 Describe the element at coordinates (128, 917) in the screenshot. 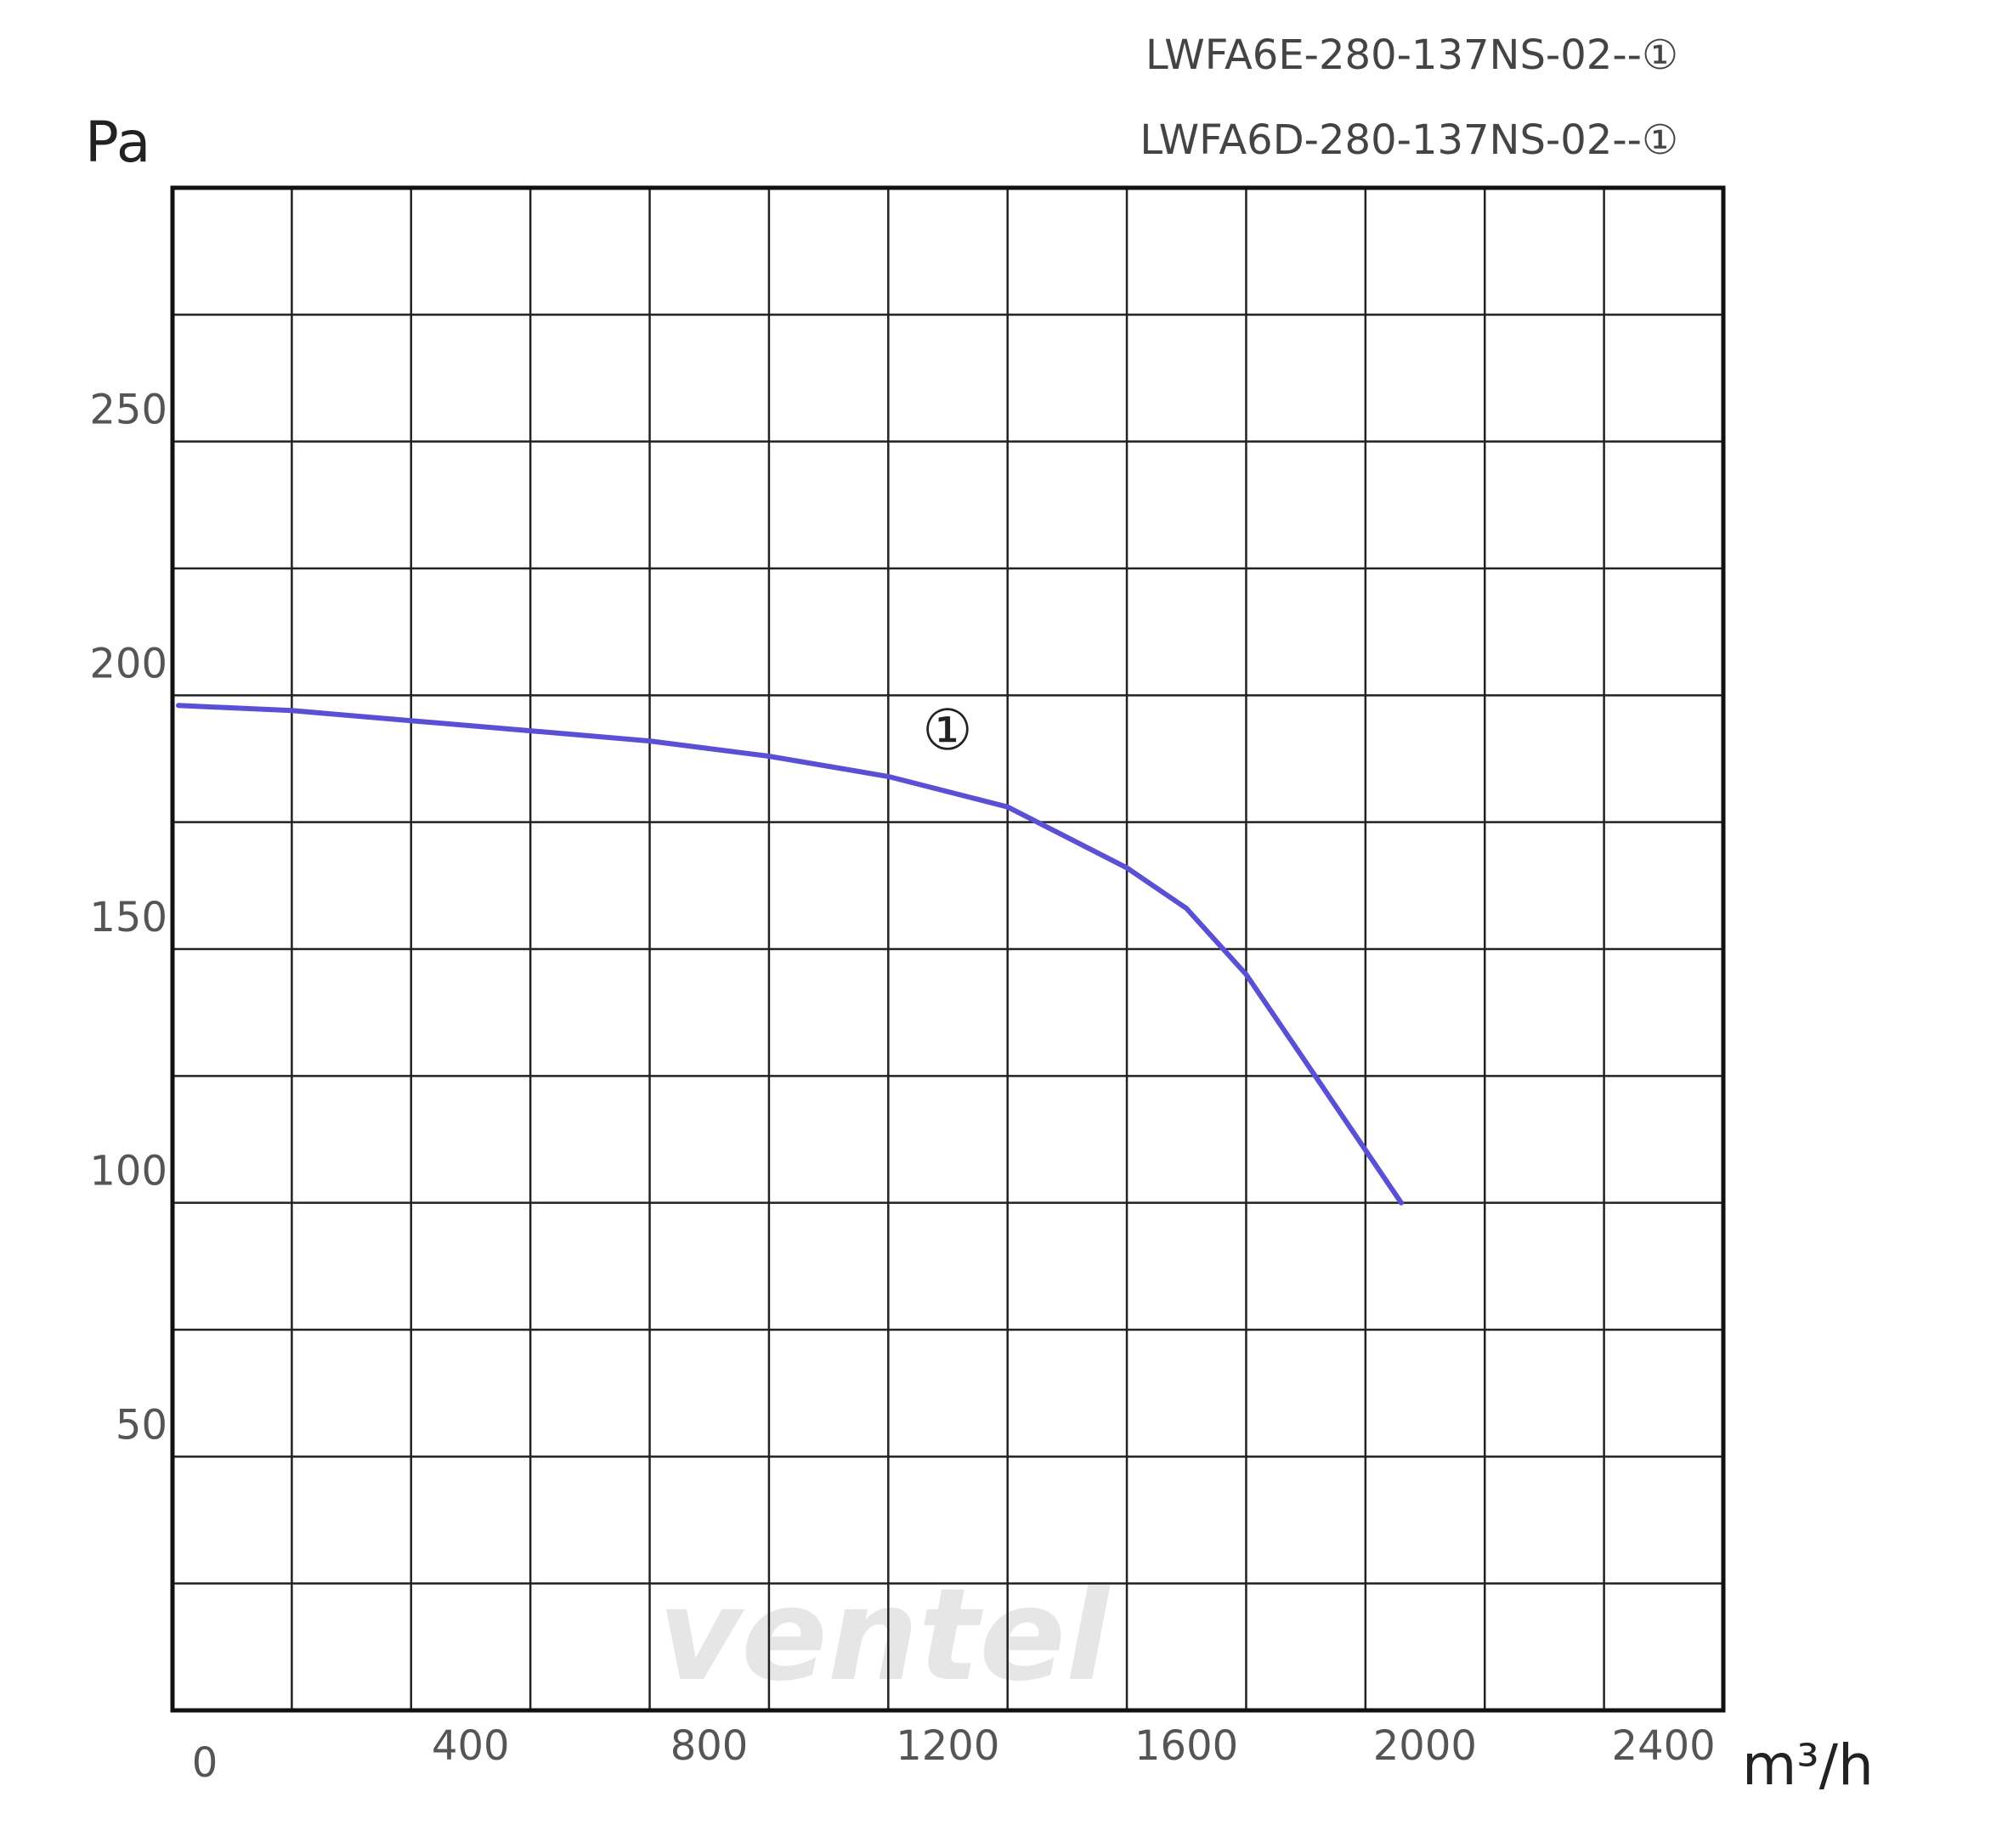

I see `y-tick-label: 150` at that location.